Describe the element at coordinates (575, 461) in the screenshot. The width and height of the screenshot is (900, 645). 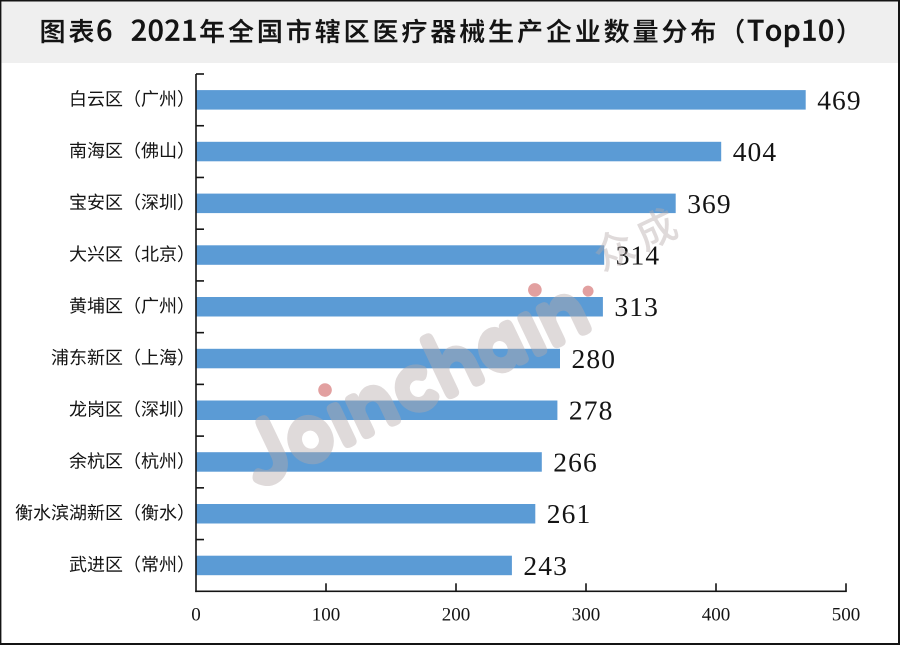
I see `svg-text: 266` at that location.